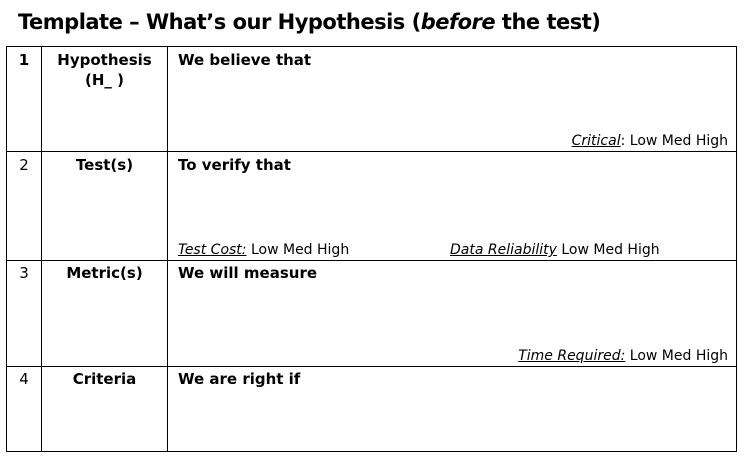 This screenshot has height=463, width=747. Describe the element at coordinates (24, 60) in the screenshot. I see `row-number: 1` at that location.